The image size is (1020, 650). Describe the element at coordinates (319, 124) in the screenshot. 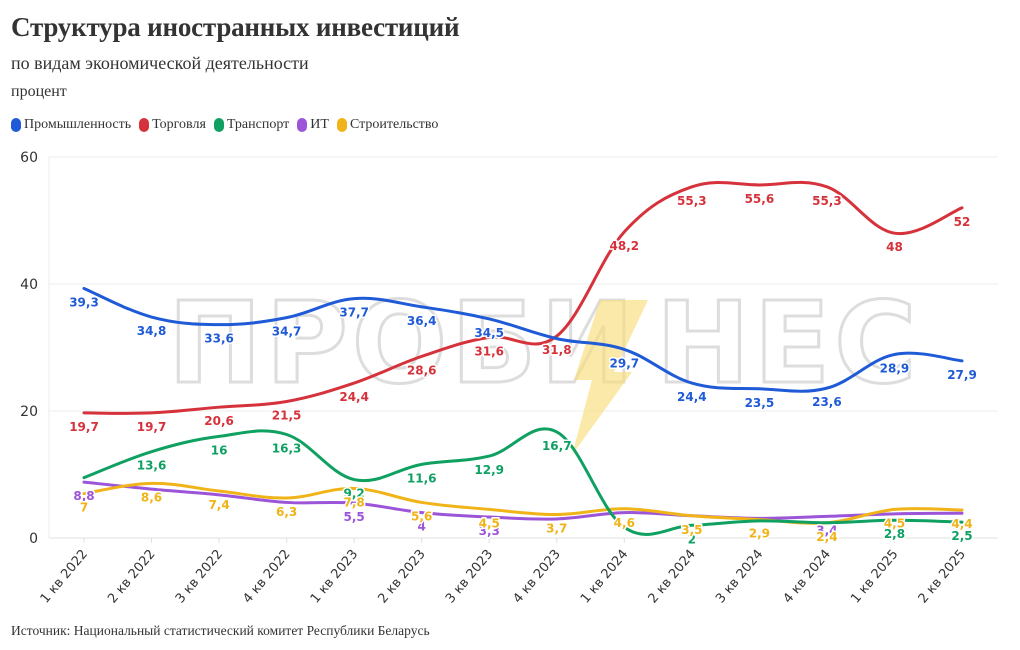

I see `legend-label: ИТ` at that location.